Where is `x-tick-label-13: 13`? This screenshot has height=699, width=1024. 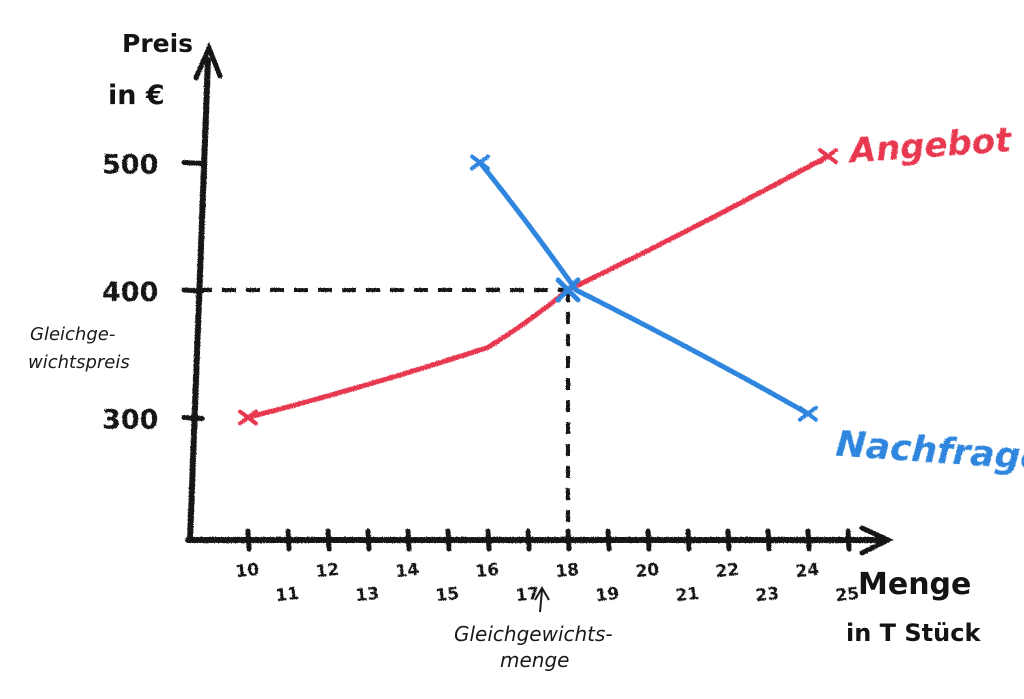 x-tick-label-13: 13 is located at coordinates (367, 595).